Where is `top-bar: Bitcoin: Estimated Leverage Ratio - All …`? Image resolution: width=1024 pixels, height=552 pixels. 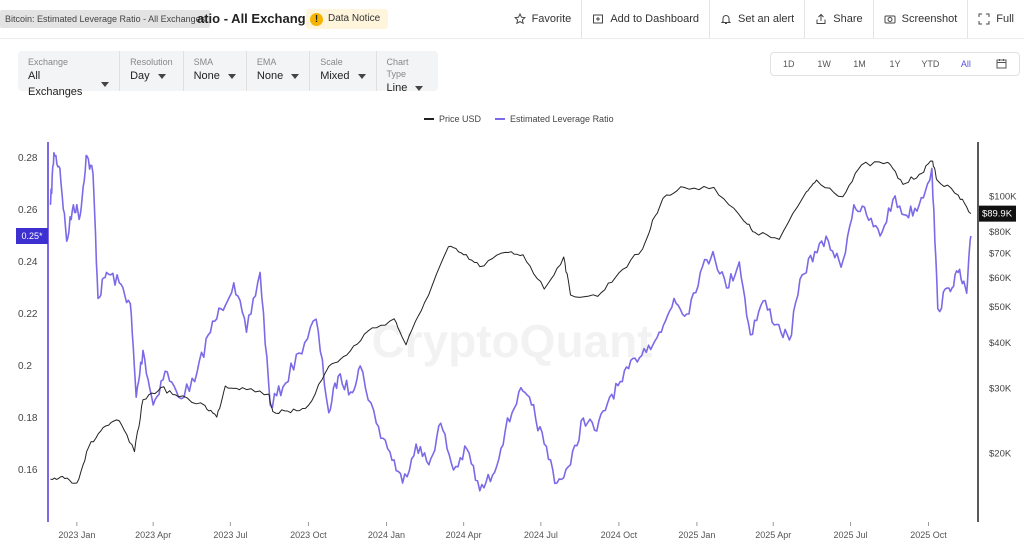
top-bar: Bitcoin: Estimated Leverage Ratio - All … is located at coordinates (512, 19).